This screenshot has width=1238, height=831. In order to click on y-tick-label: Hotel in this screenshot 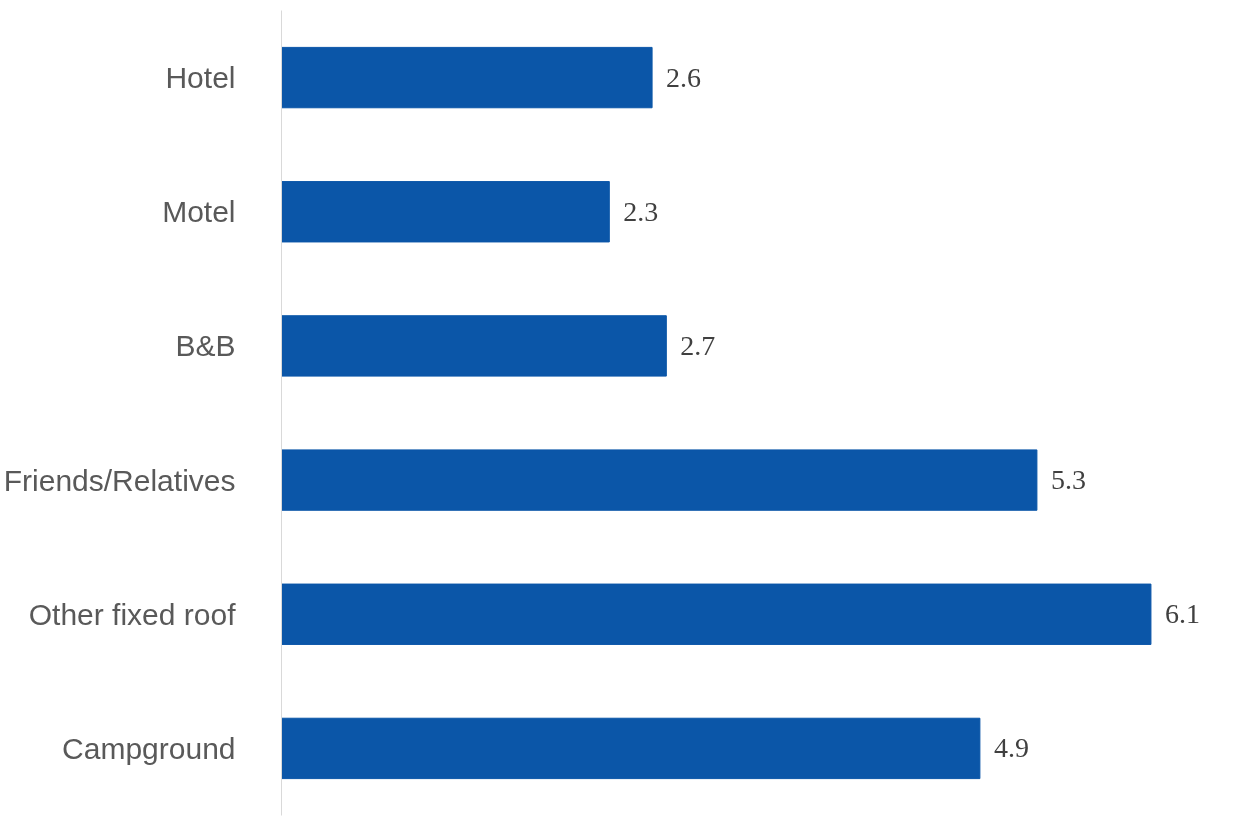, I will do `click(200, 78)`.